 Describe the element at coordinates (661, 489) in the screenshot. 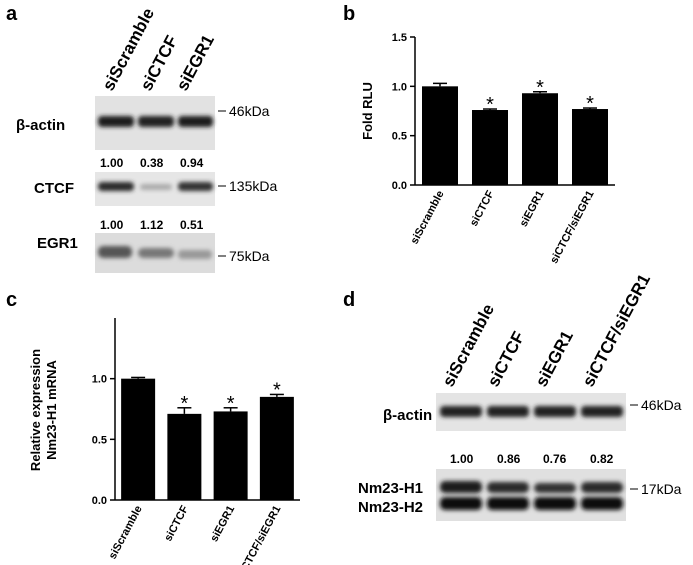

I see `marker-label: 17kDa` at that location.